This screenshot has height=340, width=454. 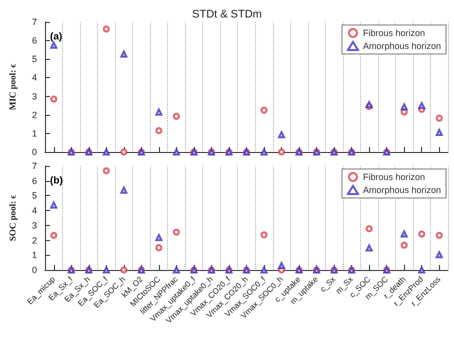 What do you see at coordinates (56, 181) in the screenshot?
I see `annotation: (b)` at bounding box center [56, 181].